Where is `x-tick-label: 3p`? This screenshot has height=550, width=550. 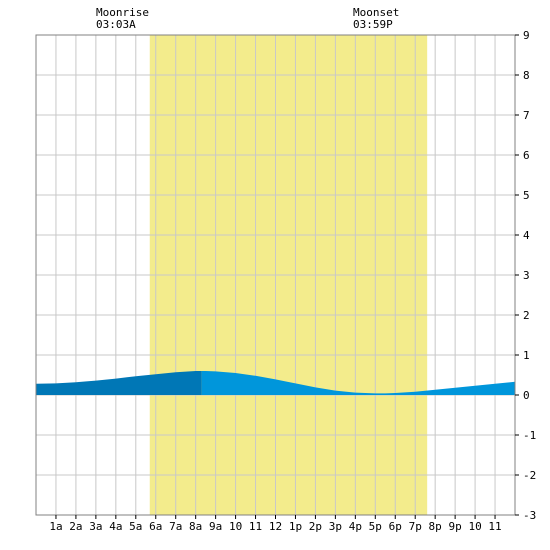 x-tick-label: 3p is located at coordinates (335, 526).